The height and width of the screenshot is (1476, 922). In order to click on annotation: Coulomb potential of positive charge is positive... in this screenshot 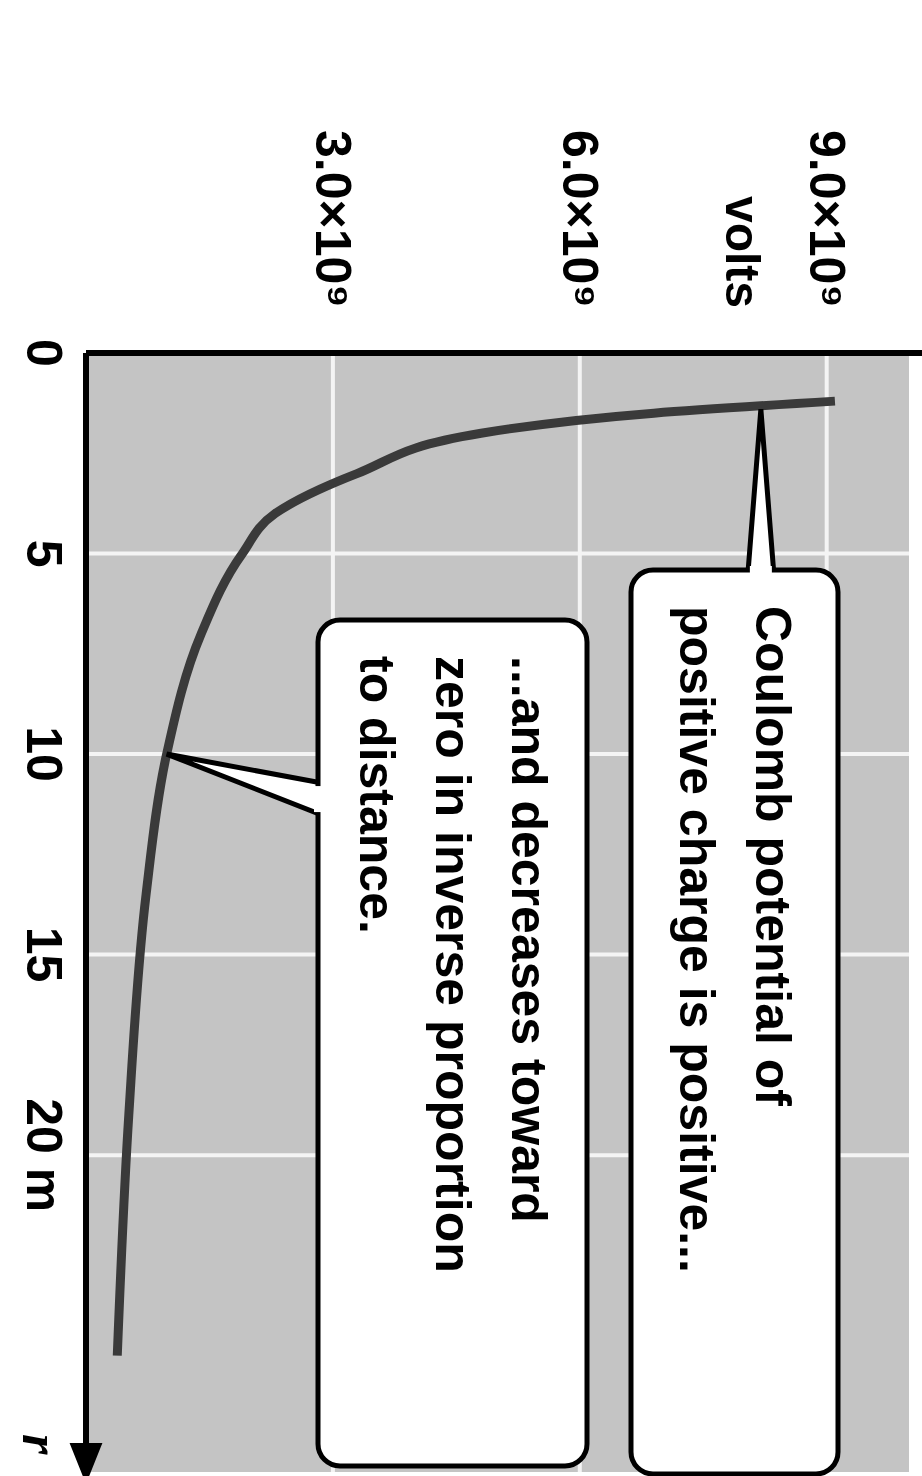, I will do `click(734, 939)`.